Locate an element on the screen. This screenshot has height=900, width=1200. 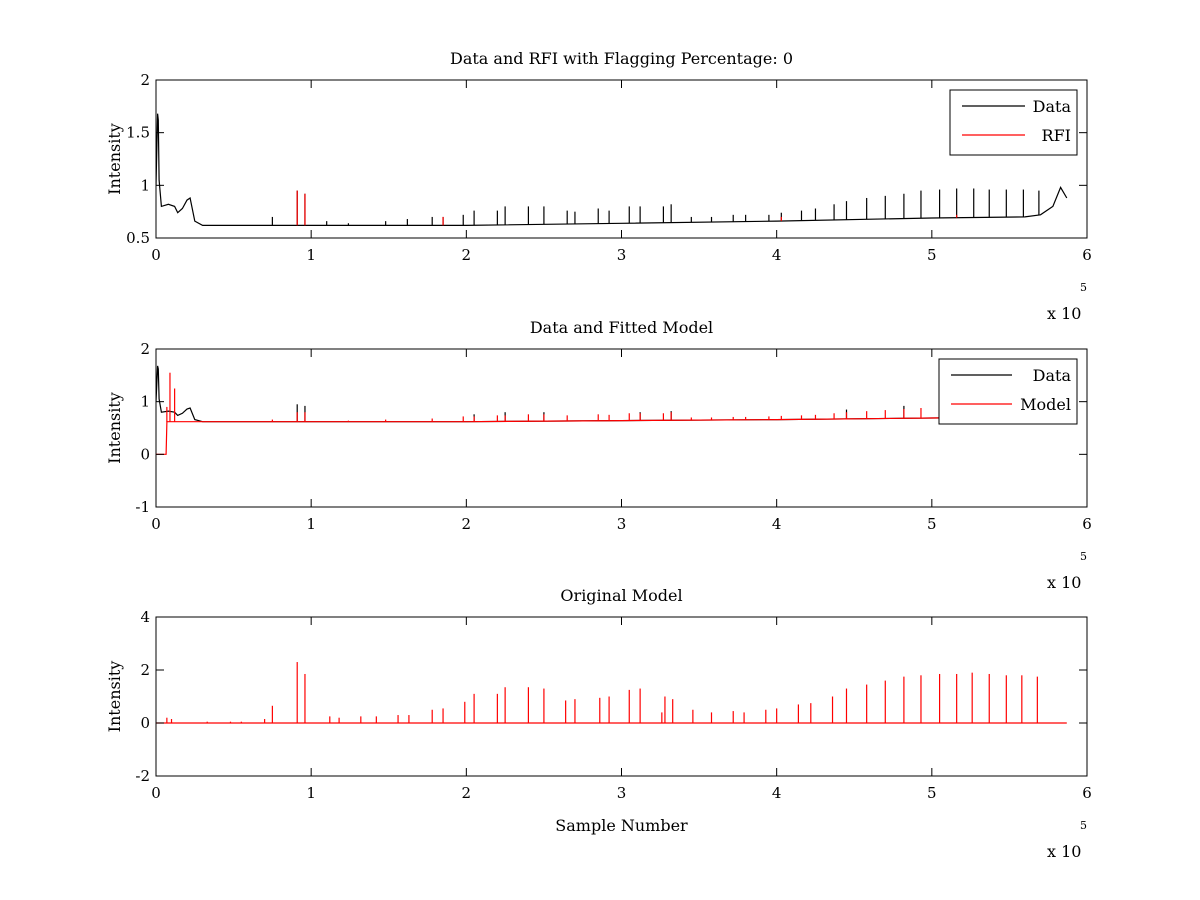
legend-label: RFI is located at coordinates (1056, 135).